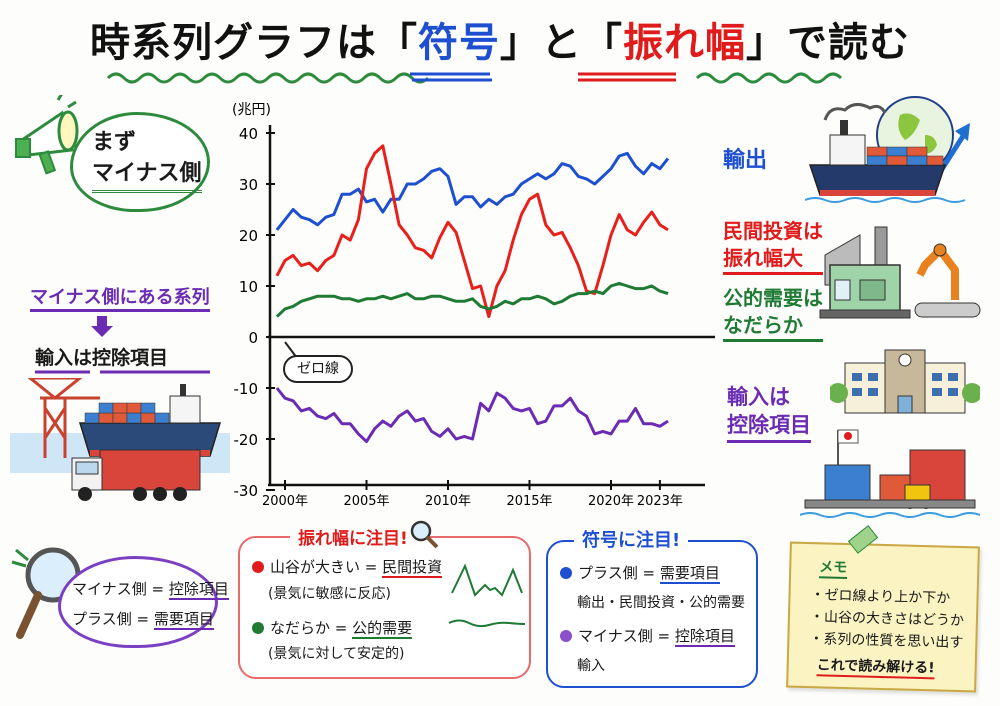  Describe the element at coordinates (248, 185) in the screenshot. I see `y-tick-label: 30` at that location.